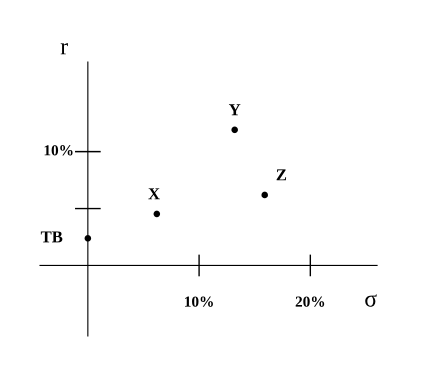 The height and width of the screenshot is (376, 428). What do you see at coordinates (58, 150) in the screenshot?
I see `annotation: 10%` at bounding box center [58, 150].